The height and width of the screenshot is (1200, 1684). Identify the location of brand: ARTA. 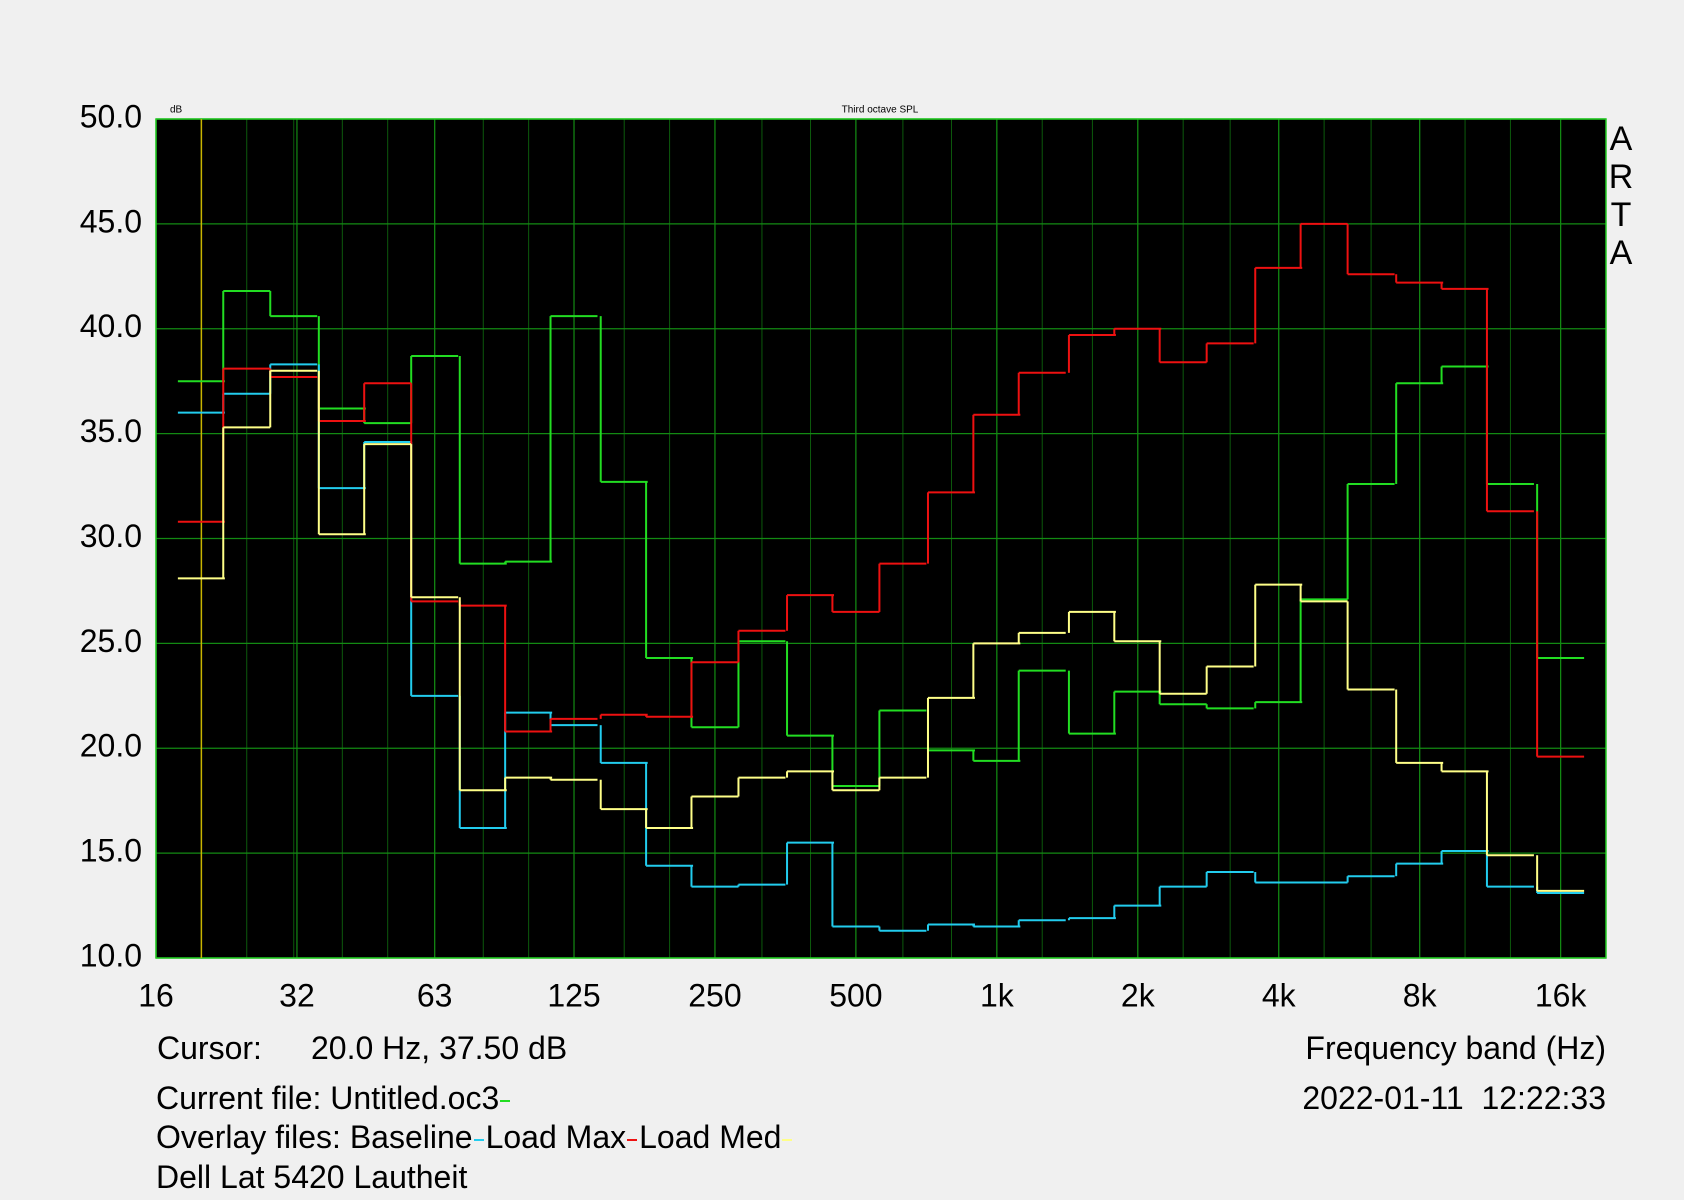
(1621, 196).